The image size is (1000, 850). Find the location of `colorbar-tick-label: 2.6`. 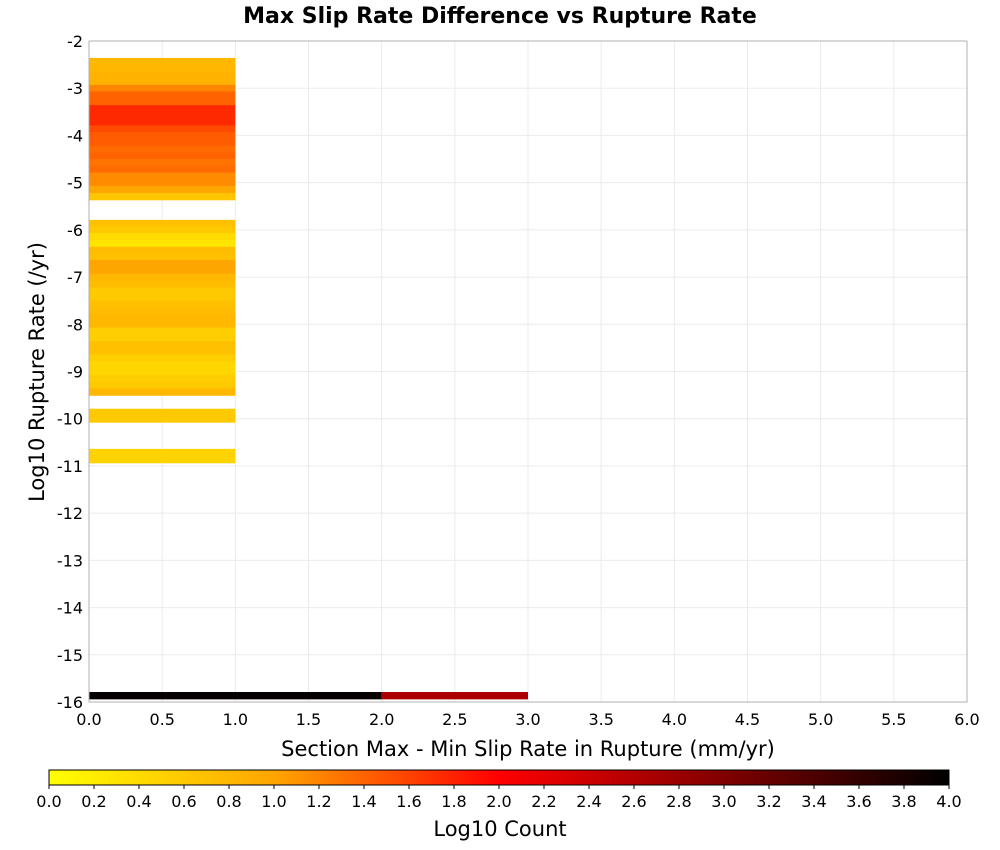

colorbar-tick-label: 2.6 is located at coordinates (633, 801).